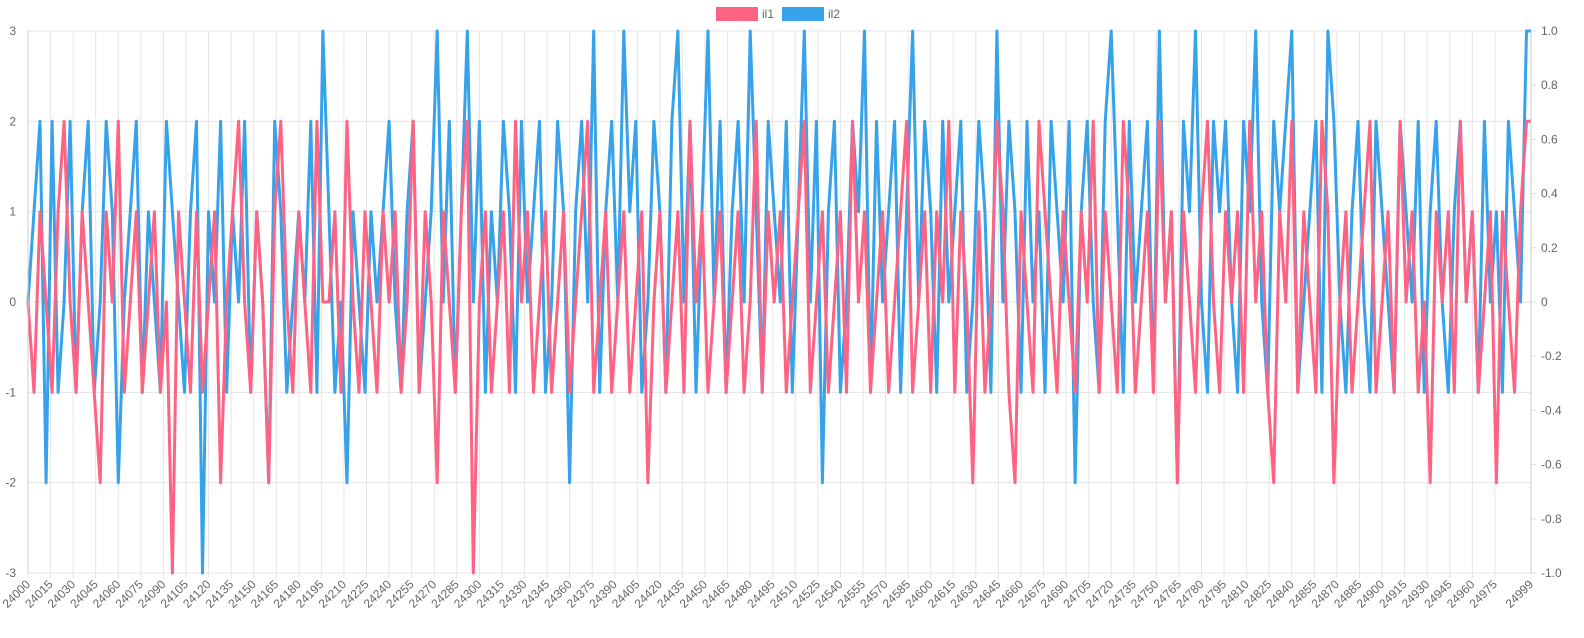 This screenshot has width=1584, height=638. What do you see at coordinates (1551, 356) in the screenshot?
I see `y2-tick-label: -0.2` at bounding box center [1551, 356].